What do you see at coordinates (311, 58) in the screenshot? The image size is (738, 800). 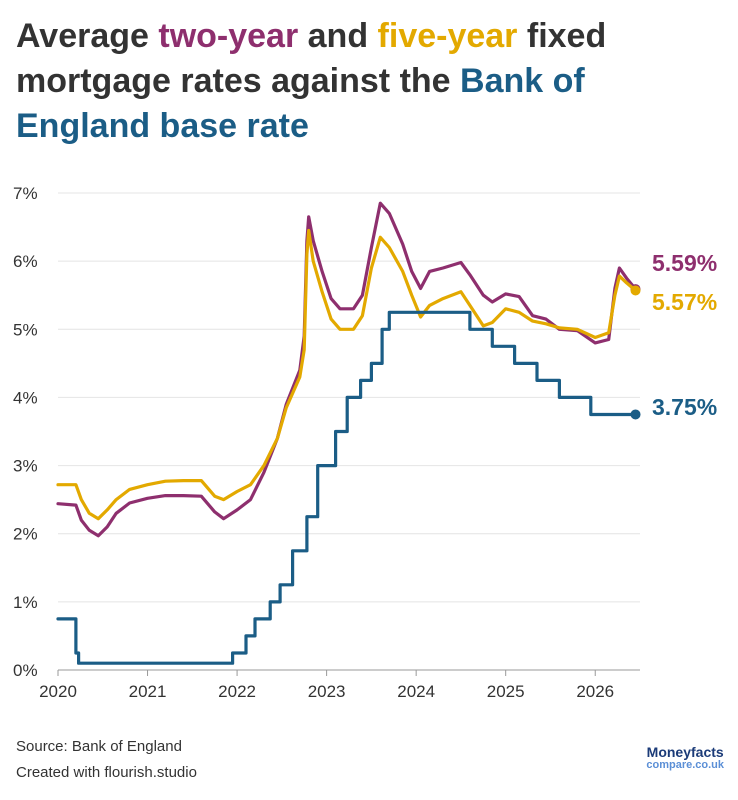 I see `title-text: fixed mortgage rates against the` at bounding box center [311, 58].